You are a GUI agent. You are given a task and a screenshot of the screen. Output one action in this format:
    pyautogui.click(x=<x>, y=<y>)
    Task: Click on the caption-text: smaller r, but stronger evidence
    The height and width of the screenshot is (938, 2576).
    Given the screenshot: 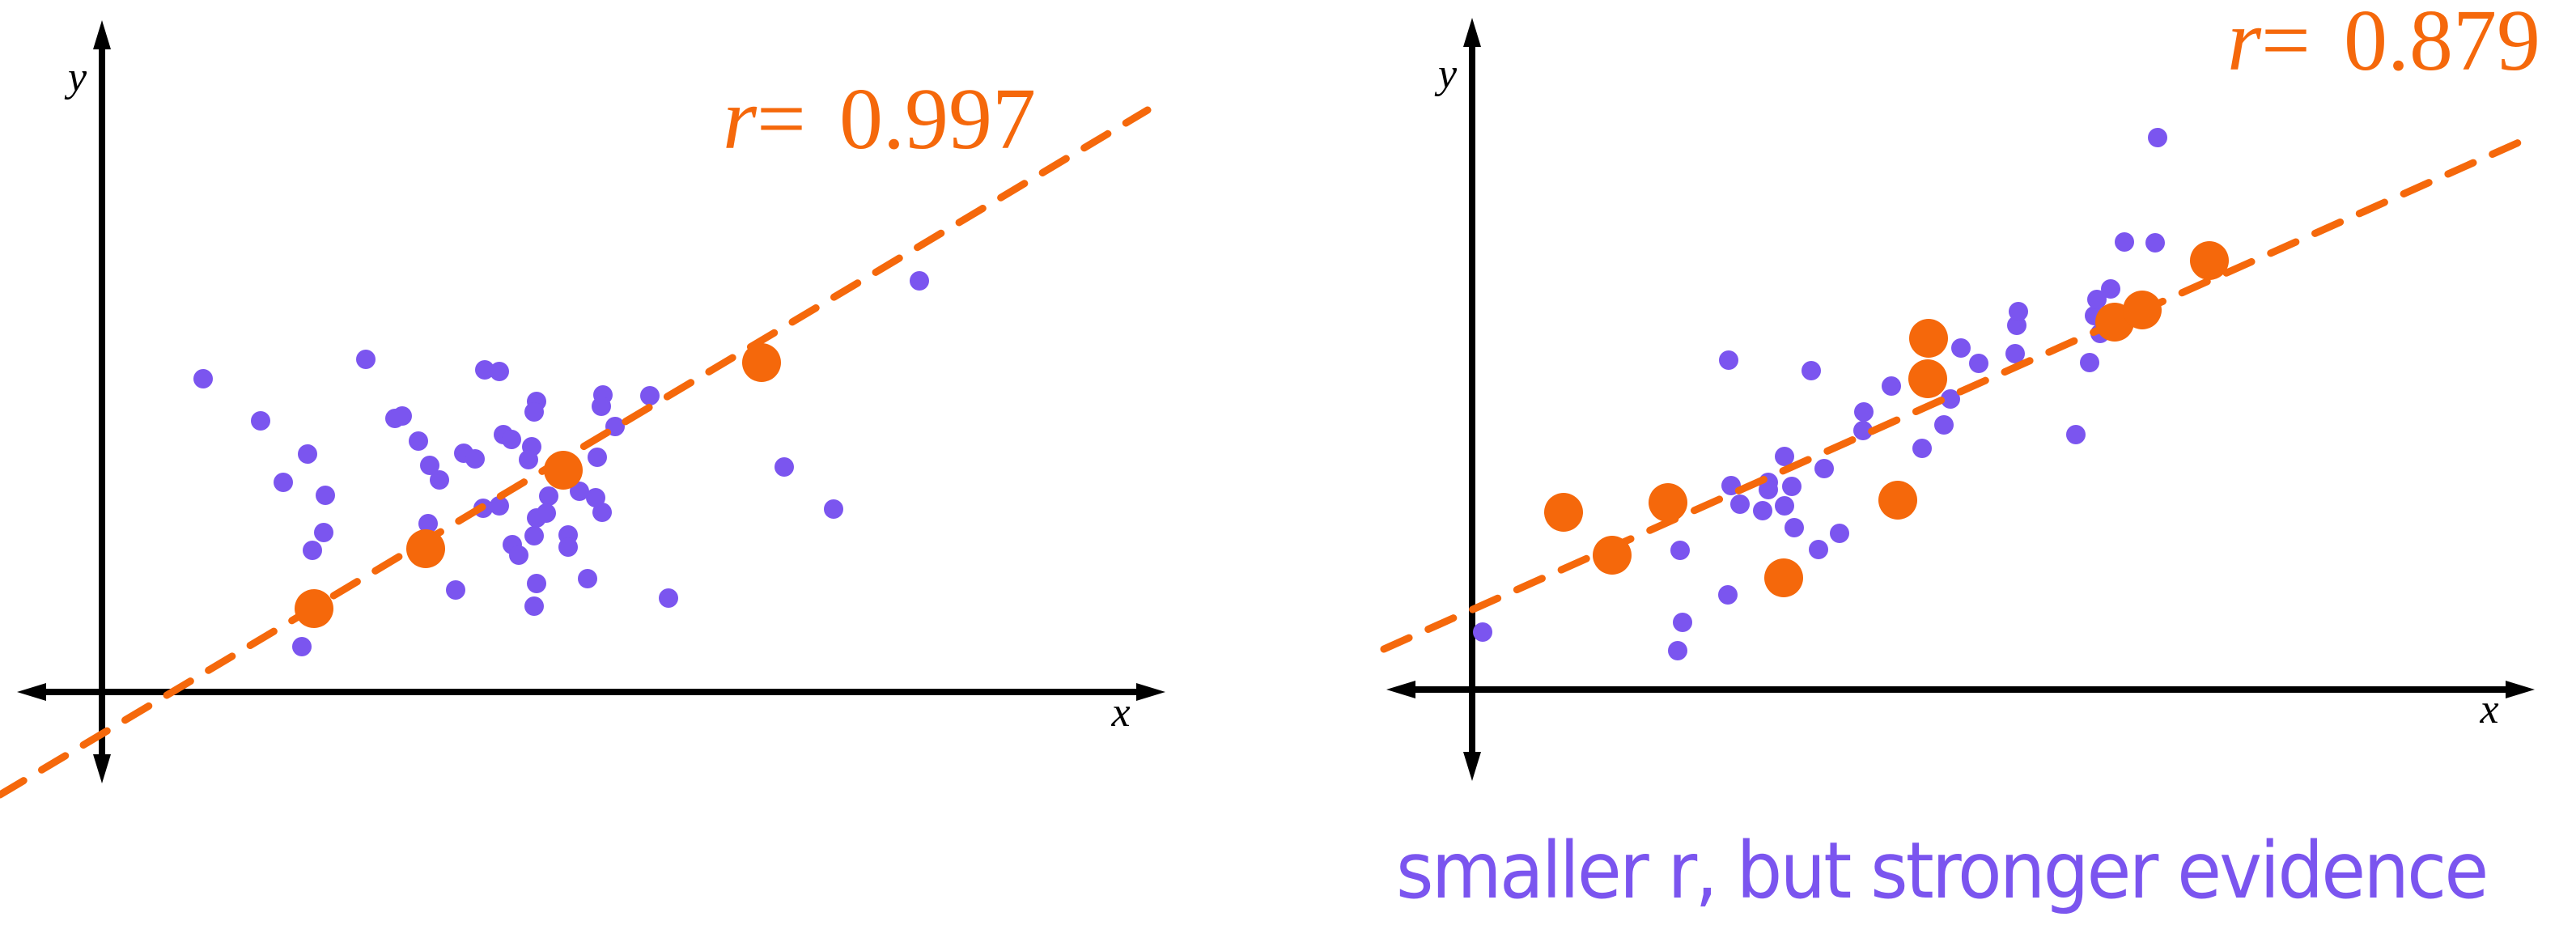 What is the action you would take?
    pyautogui.click(x=1942, y=871)
    